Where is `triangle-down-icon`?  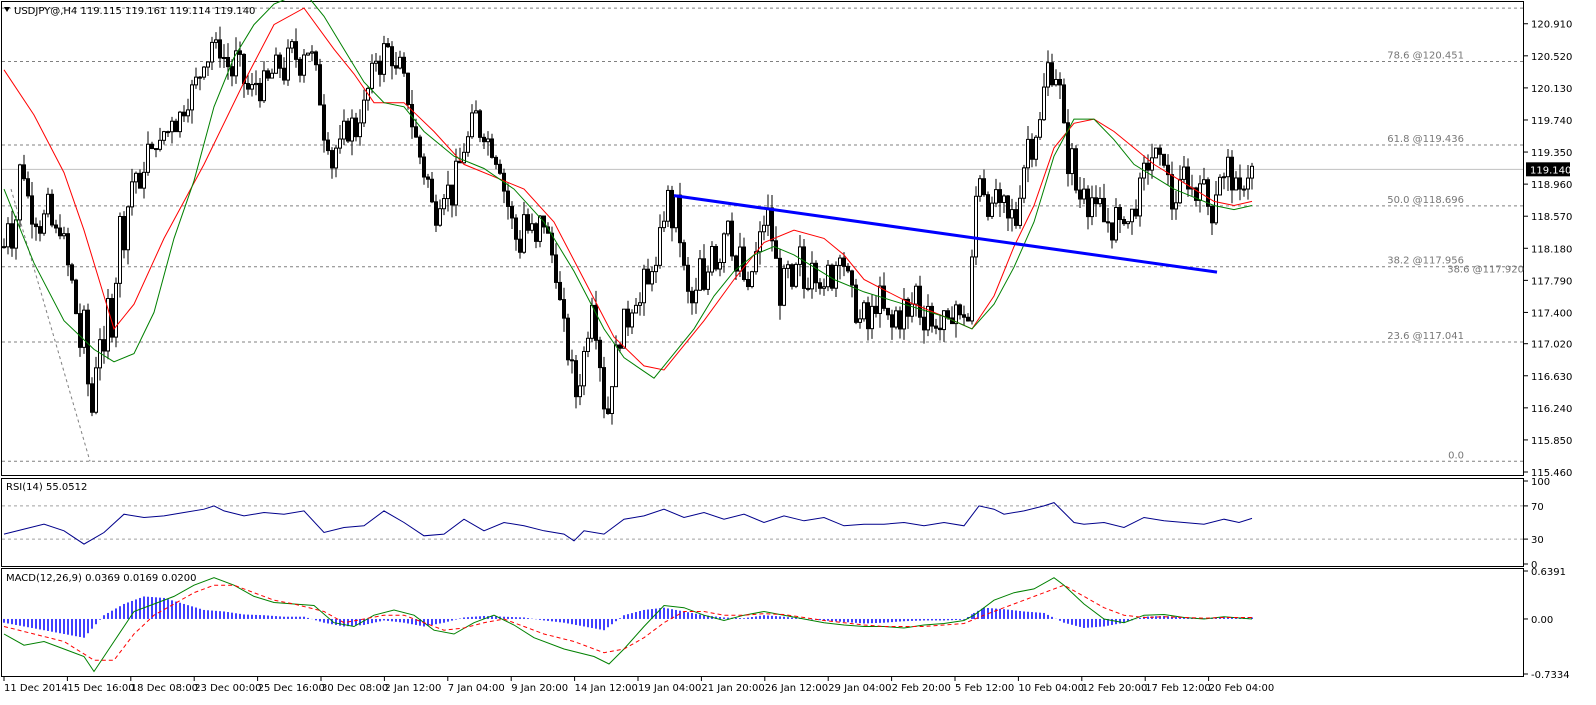
triangle-down-icon is located at coordinates (7, 9).